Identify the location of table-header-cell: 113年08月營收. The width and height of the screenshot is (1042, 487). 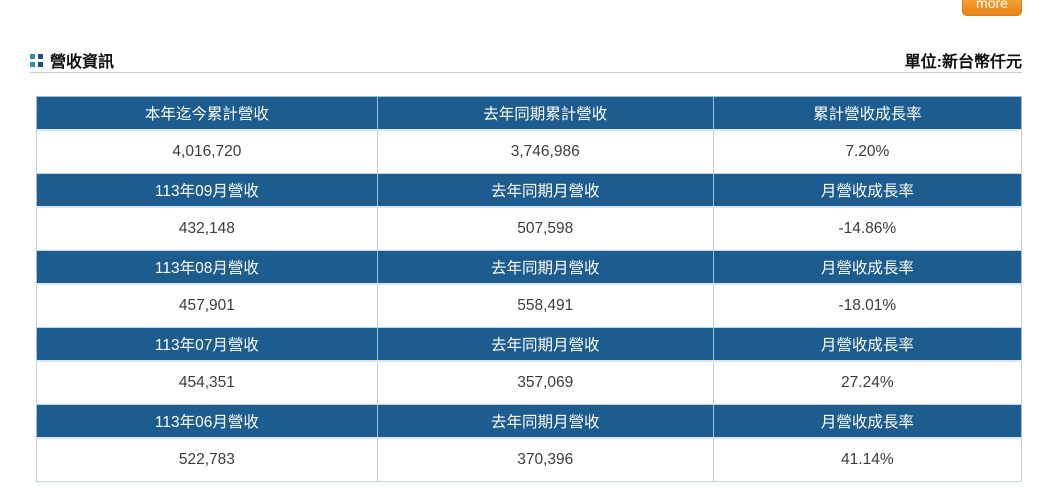
(207, 267).